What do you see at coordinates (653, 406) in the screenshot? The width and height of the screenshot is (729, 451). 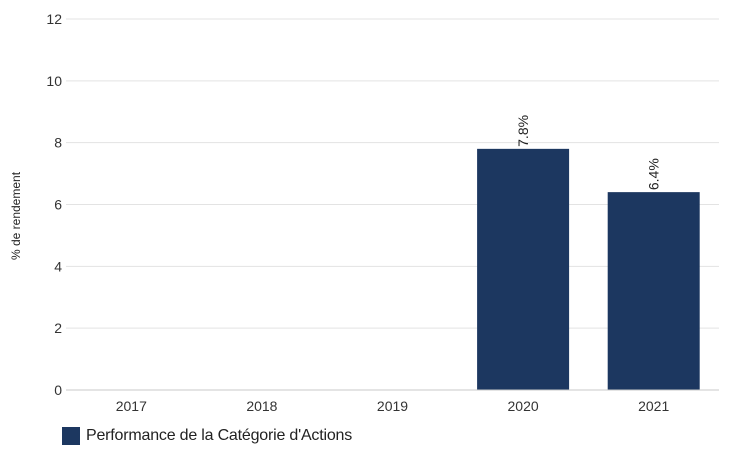 I see `x-tick-label: 2021` at bounding box center [653, 406].